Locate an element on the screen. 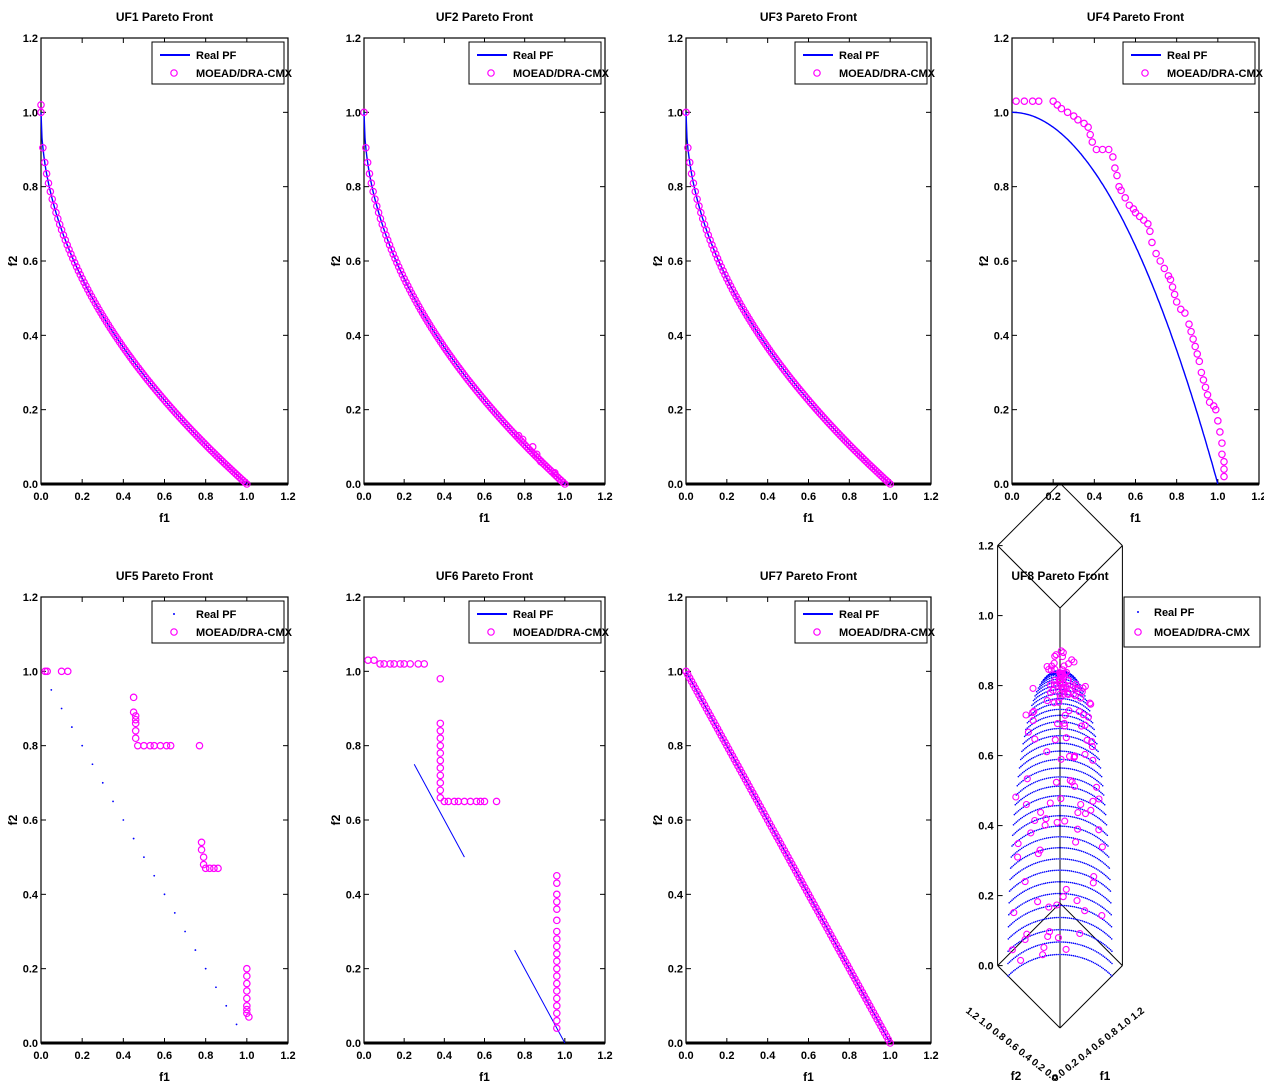 This screenshot has height=1086, width=1264. y-tick-label: 1.2 is located at coordinates (353, 598).